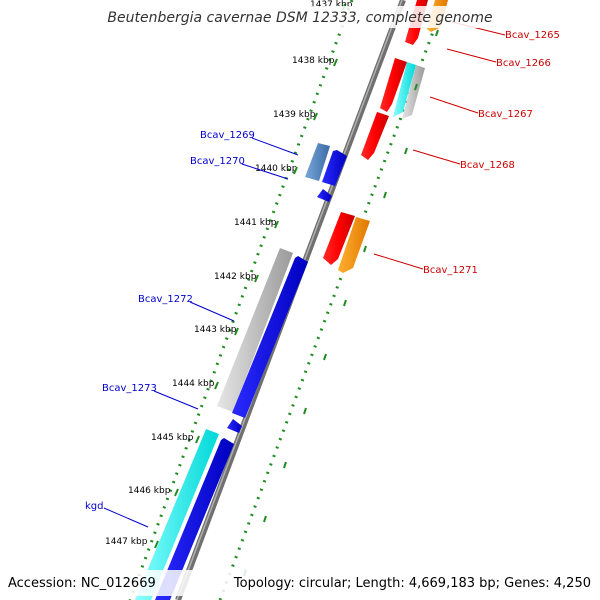  I want to click on gene-small-b, so click(234, 426).